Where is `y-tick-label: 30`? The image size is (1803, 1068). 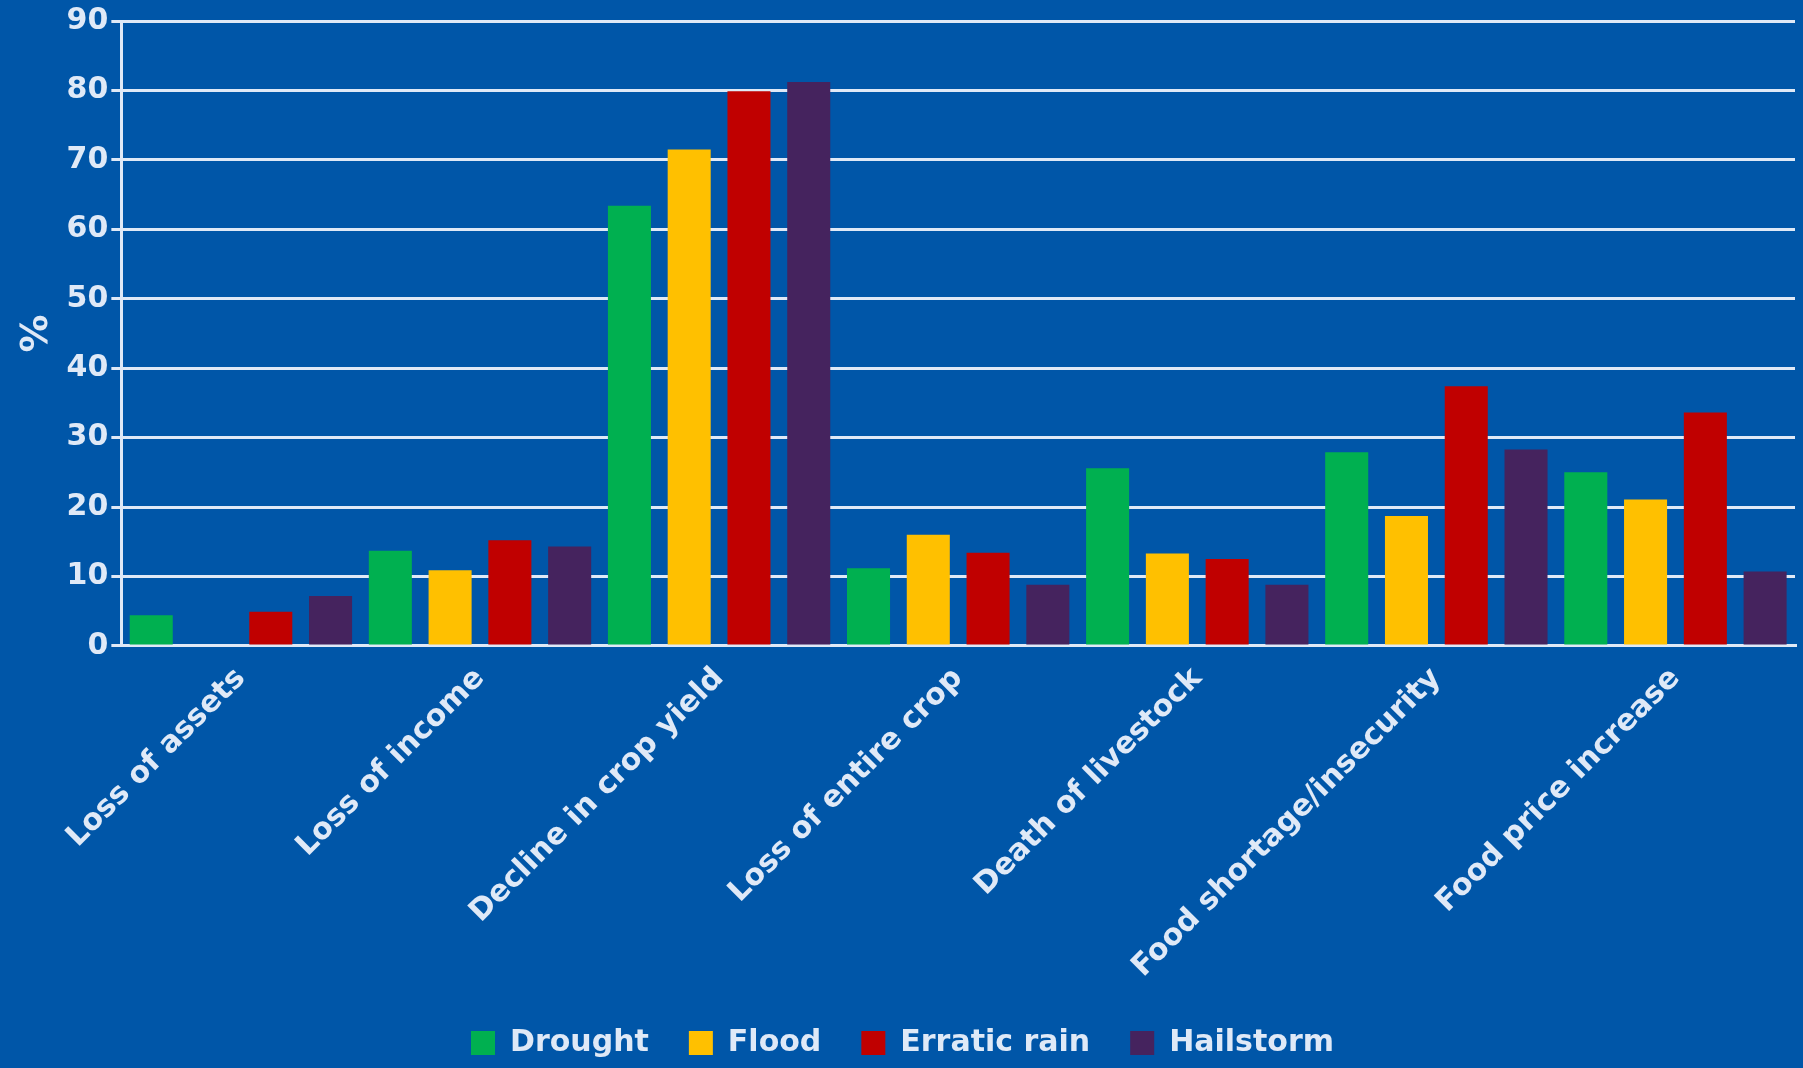
y-tick-label: 30 is located at coordinates (87, 435).